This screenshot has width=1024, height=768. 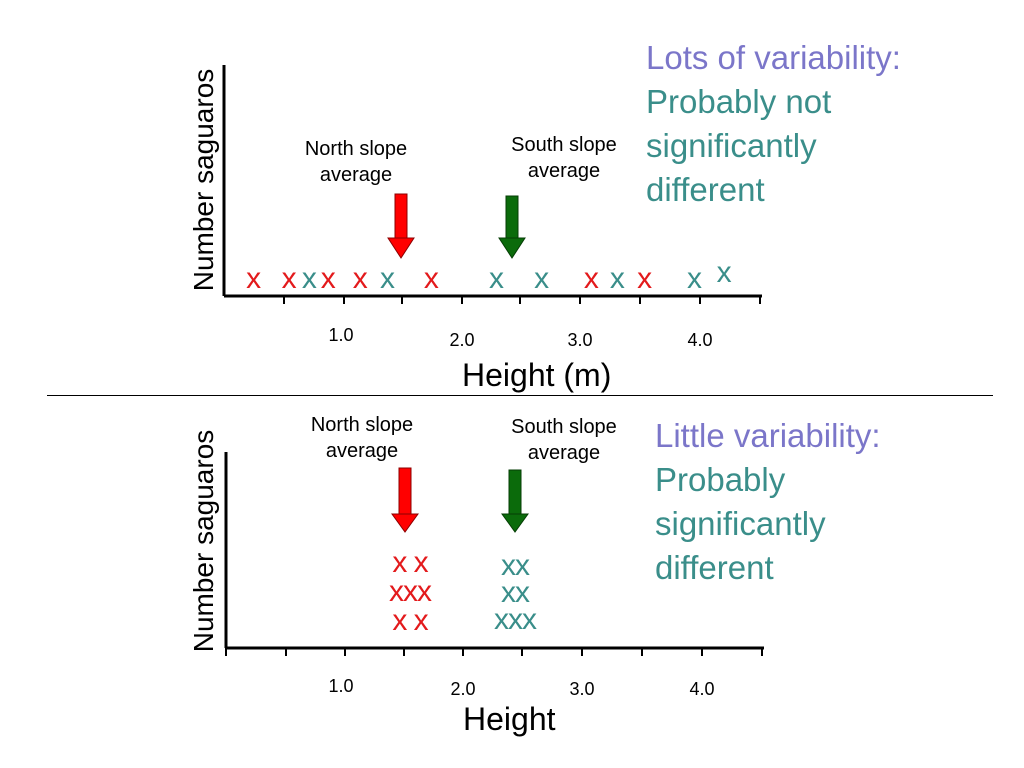 I want to click on south-arrow-top, so click(x=512, y=227).